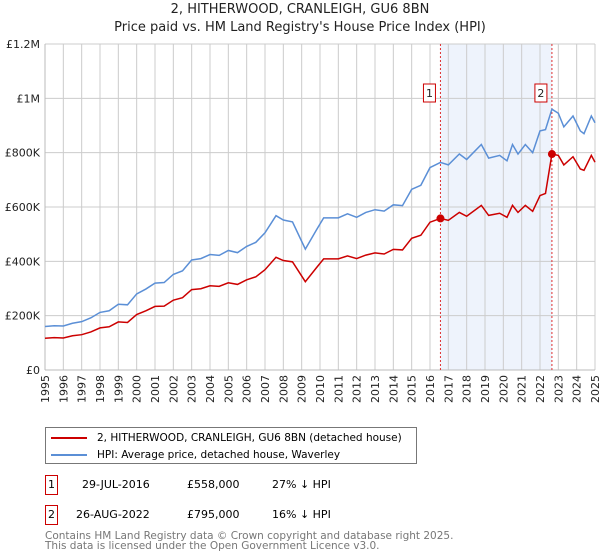 This screenshot has height=560, width=600. What do you see at coordinates (100, 389) in the screenshot?
I see `x-tick-label: 1998` at bounding box center [100, 389].